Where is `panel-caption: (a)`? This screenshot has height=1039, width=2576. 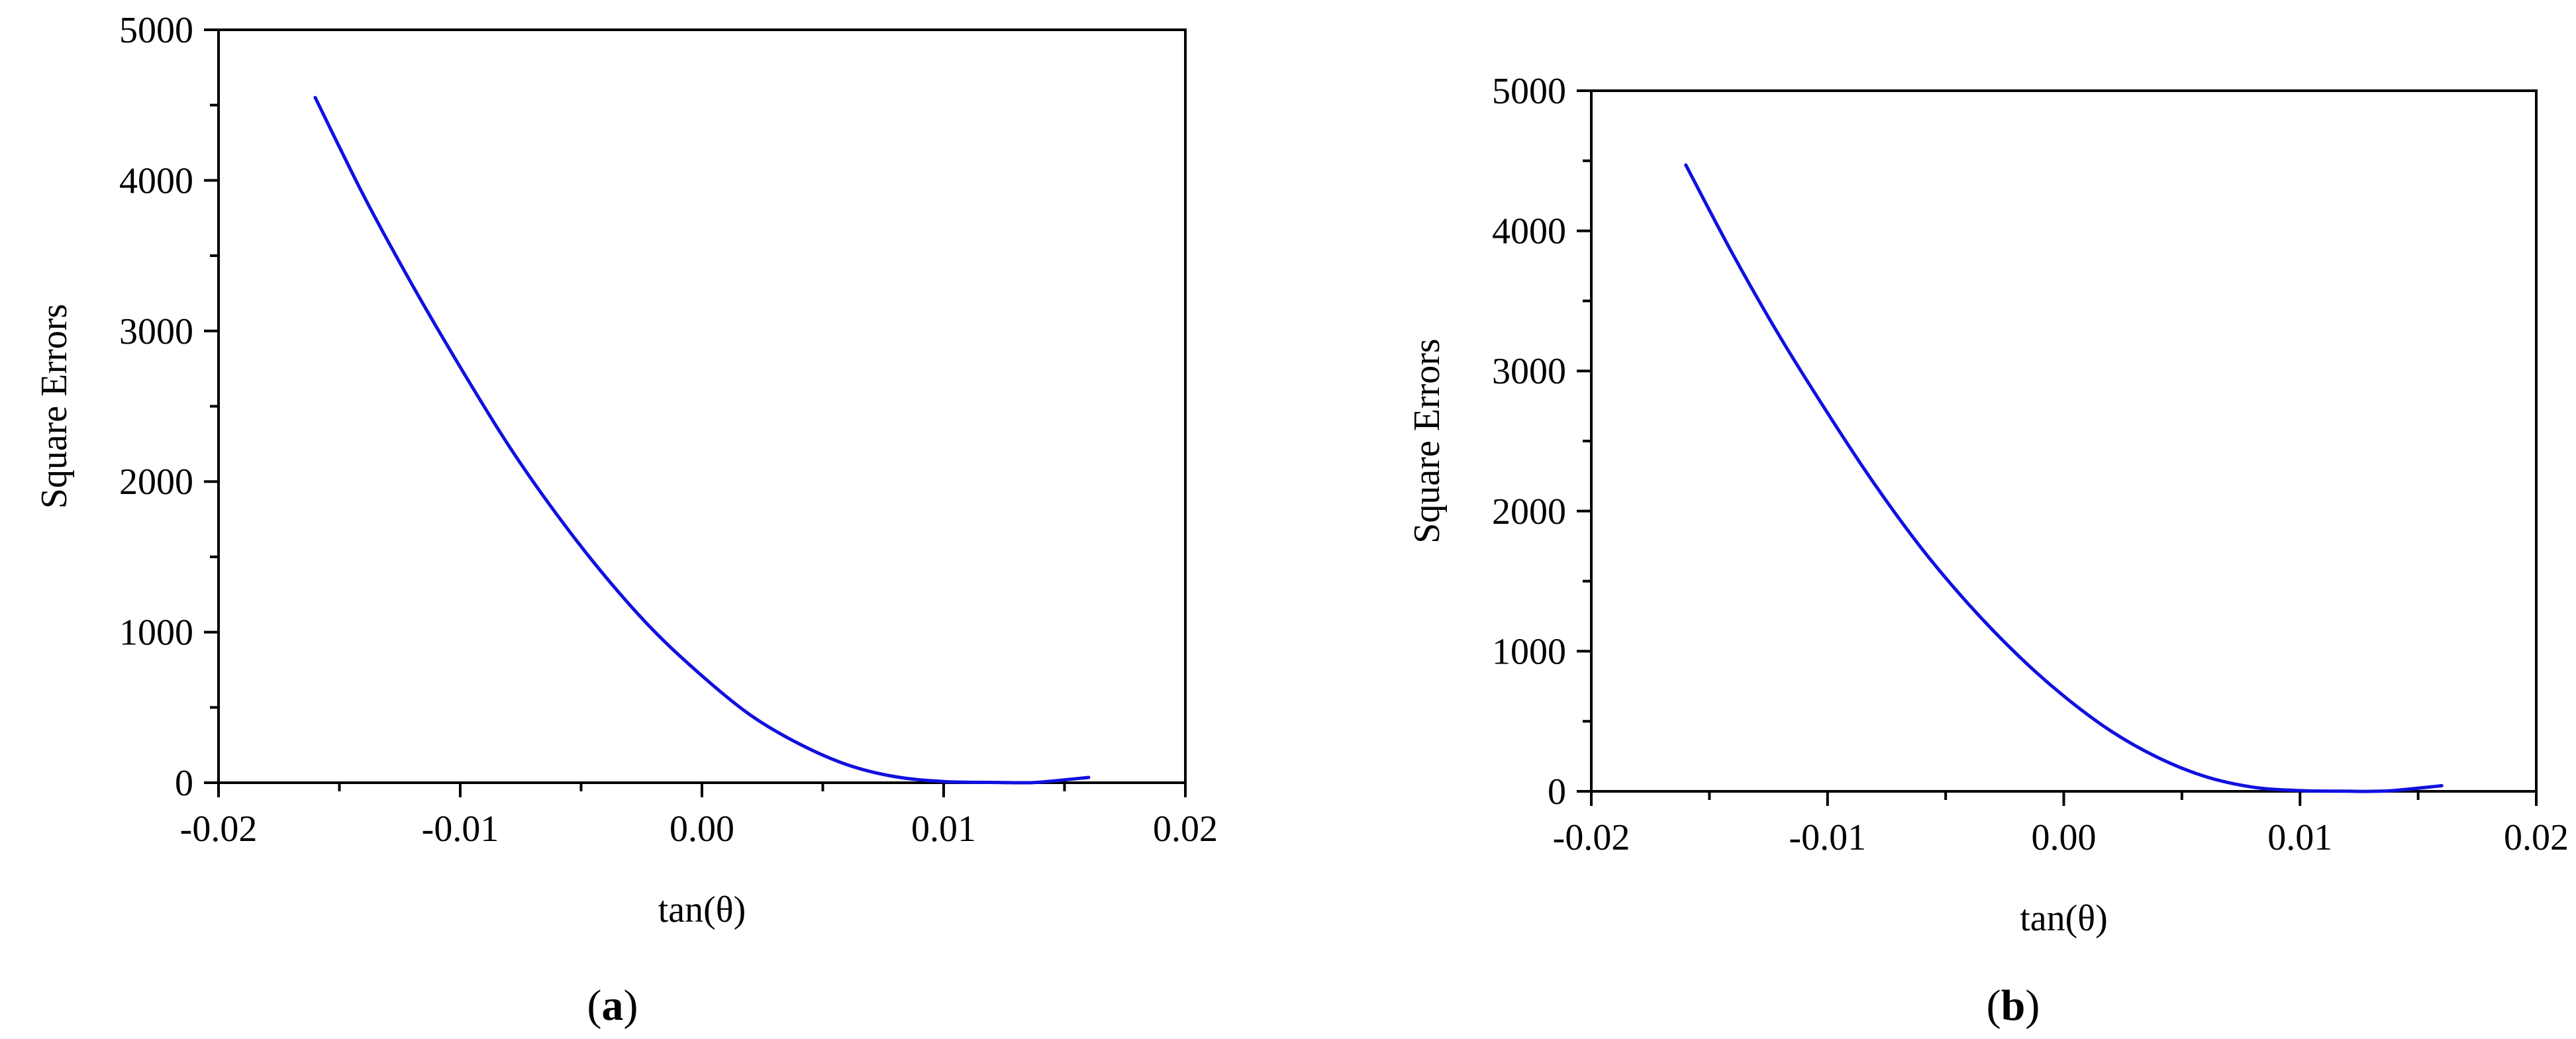
panel-caption: (a) is located at coordinates (612, 1005).